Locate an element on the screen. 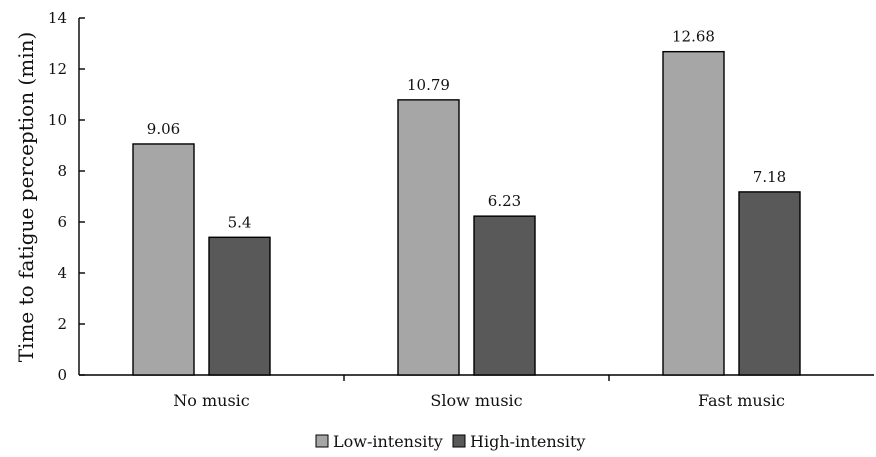 Image resolution: width=876 pixels, height=457 pixels. data-label: 5.4 is located at coordinates (240, 222).